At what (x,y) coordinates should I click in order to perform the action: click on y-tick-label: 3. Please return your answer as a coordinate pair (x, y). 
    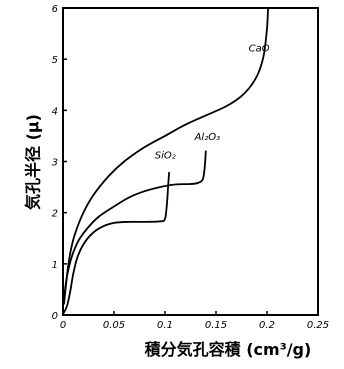
    Looking at the image, I should click on (55, 163).